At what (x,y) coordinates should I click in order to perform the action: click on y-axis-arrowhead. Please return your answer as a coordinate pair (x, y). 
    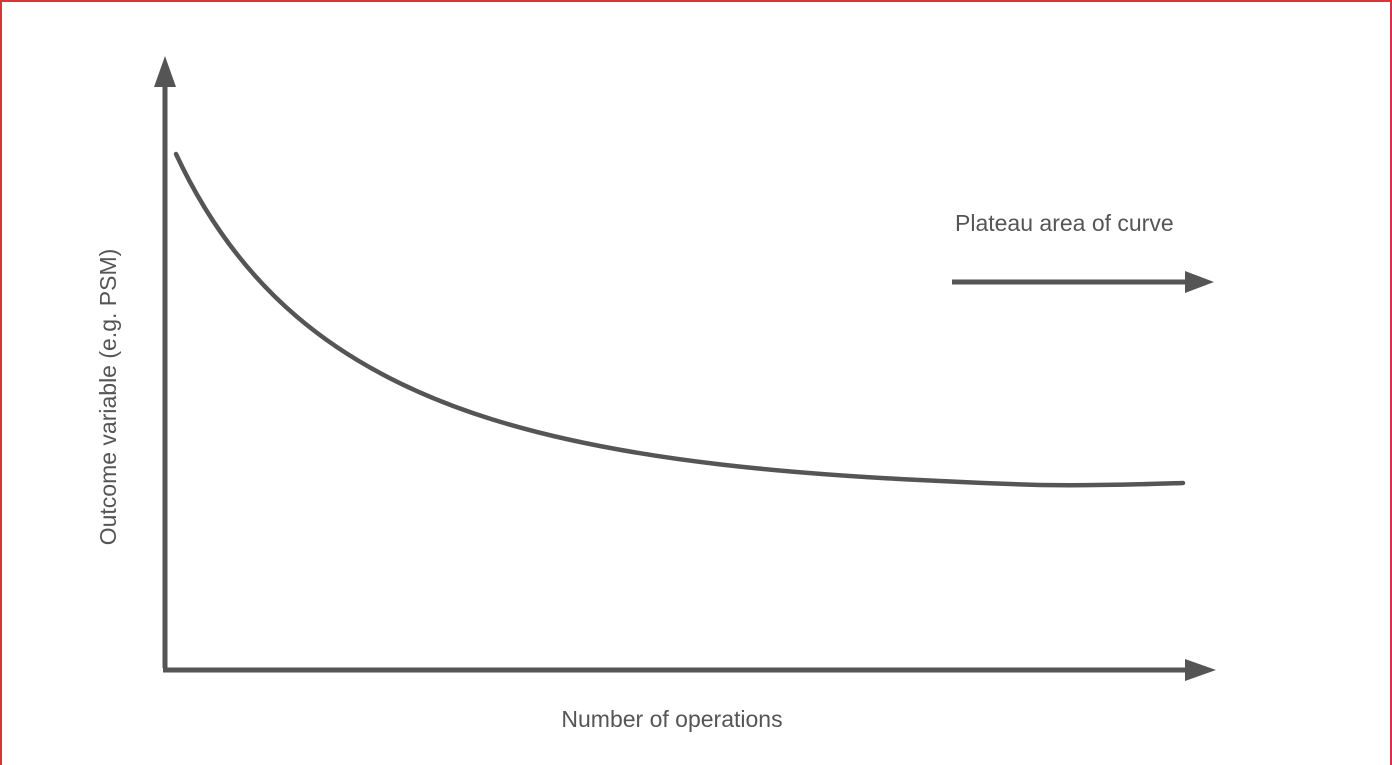
    Looking at the image, I should click on (165, 71).